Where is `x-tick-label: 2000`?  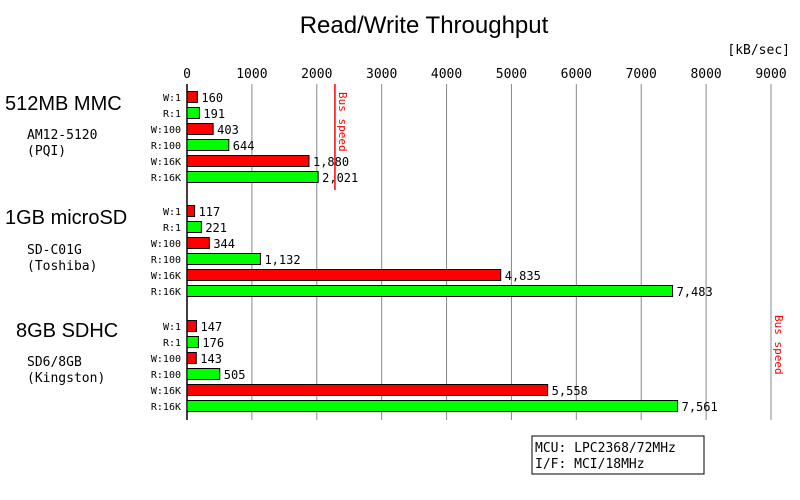 x-tick-label: 2000 is located at coordinates (316, 74).